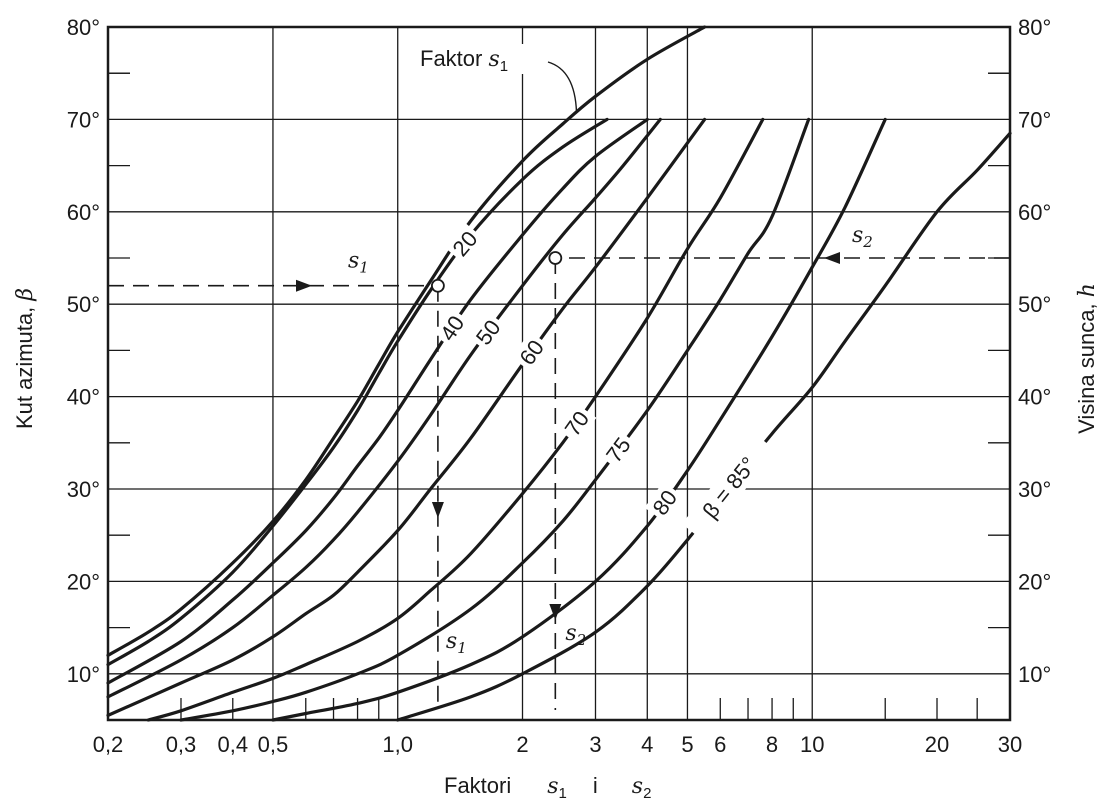 This screenshot has height=803, width=1113. I want to click on y-right-axis-title-symbol: h, so click(1087, 290).